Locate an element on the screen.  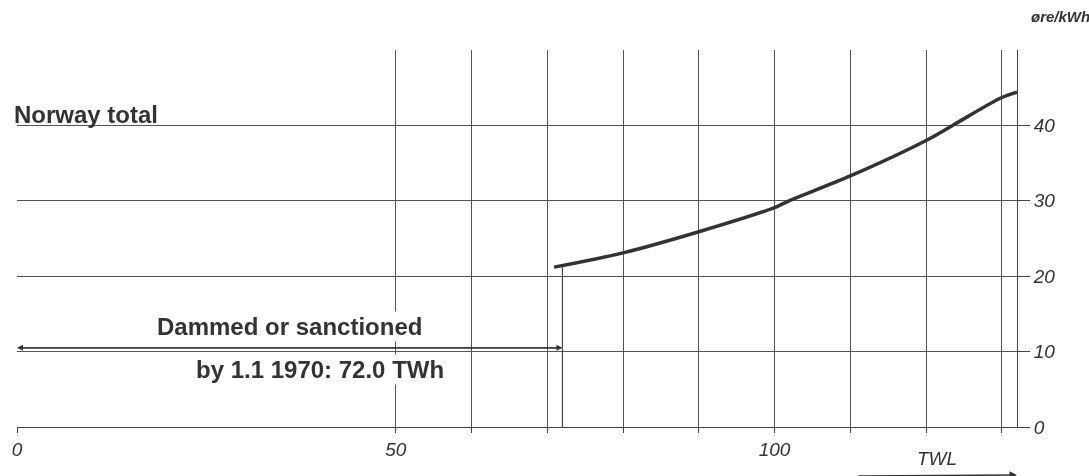
y-tick-label: 10 is located at coordinates (1044, 352).